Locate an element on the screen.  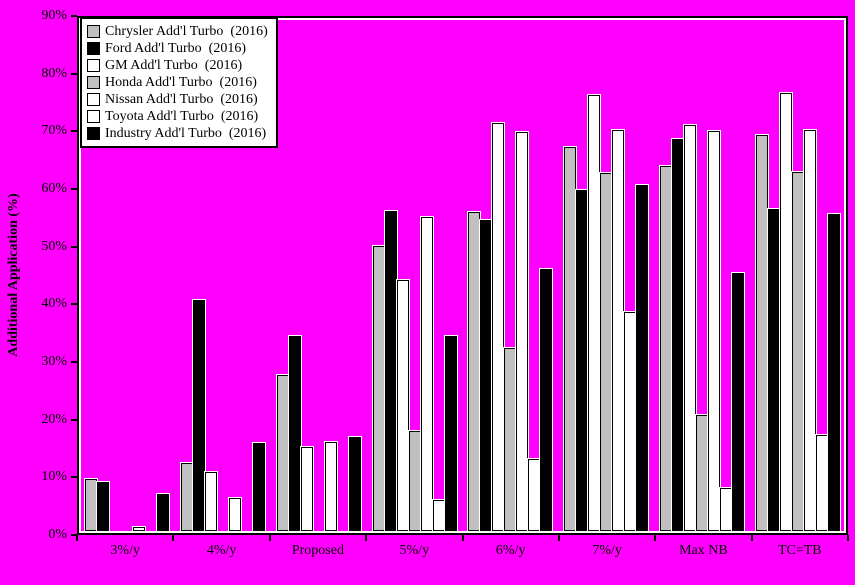
legend-item: GM Add'l Turbo (2016) is located at coordinates (177, 65).